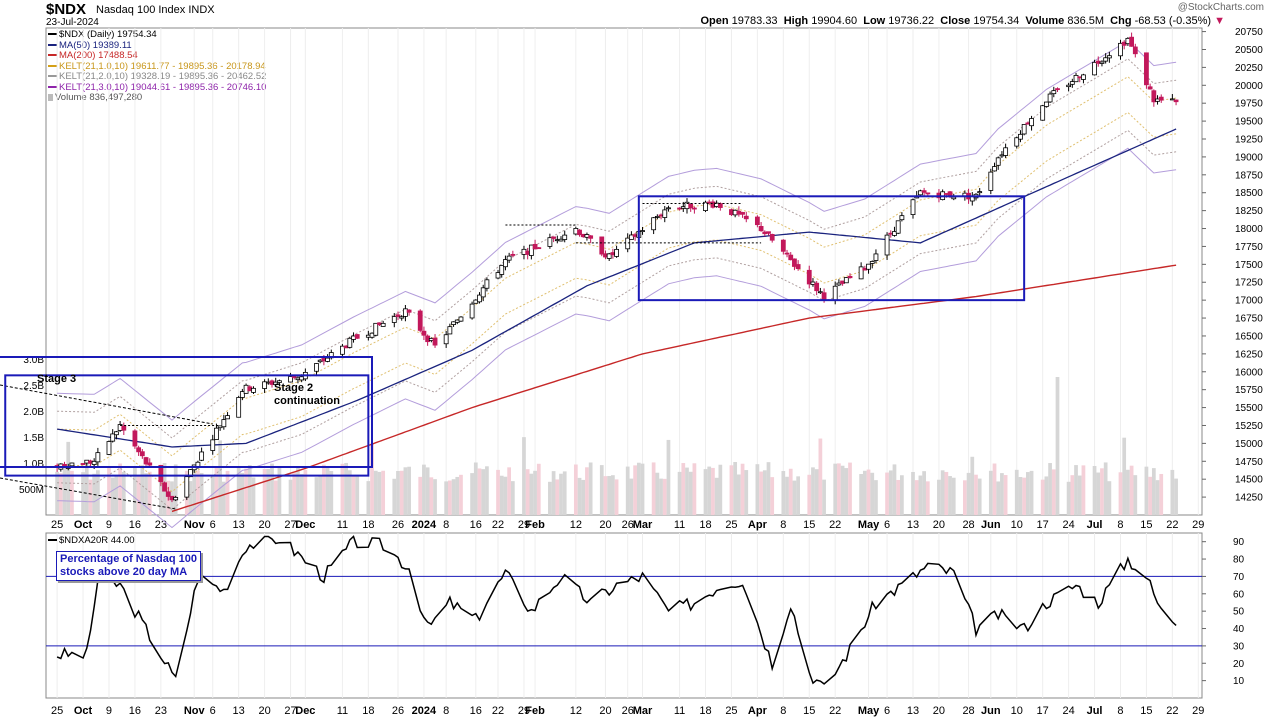 This screenshot has width=1280, height=720. What do you see at coordinates (1249, 32) in the screenshot?
I see `price-tick-label: 20750` at bounding box center [1249, 32].